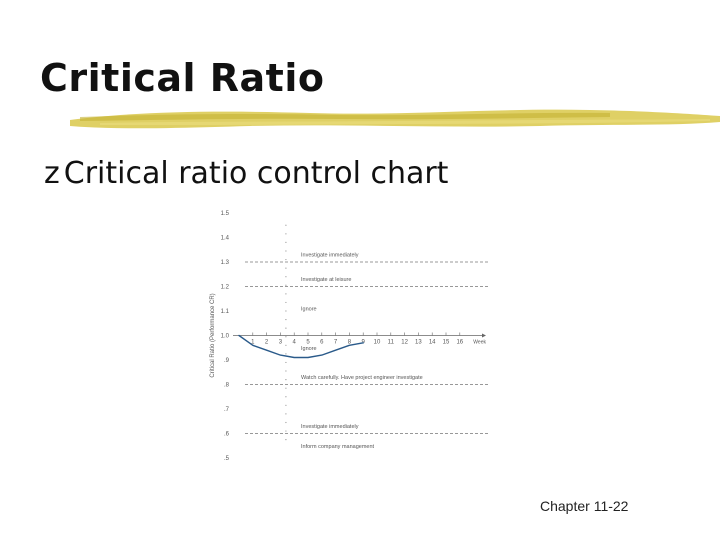 Image resolution: width=720 pixels, height=540 pixels. I want to click on y-tick-label: .5, so click(227, 459).